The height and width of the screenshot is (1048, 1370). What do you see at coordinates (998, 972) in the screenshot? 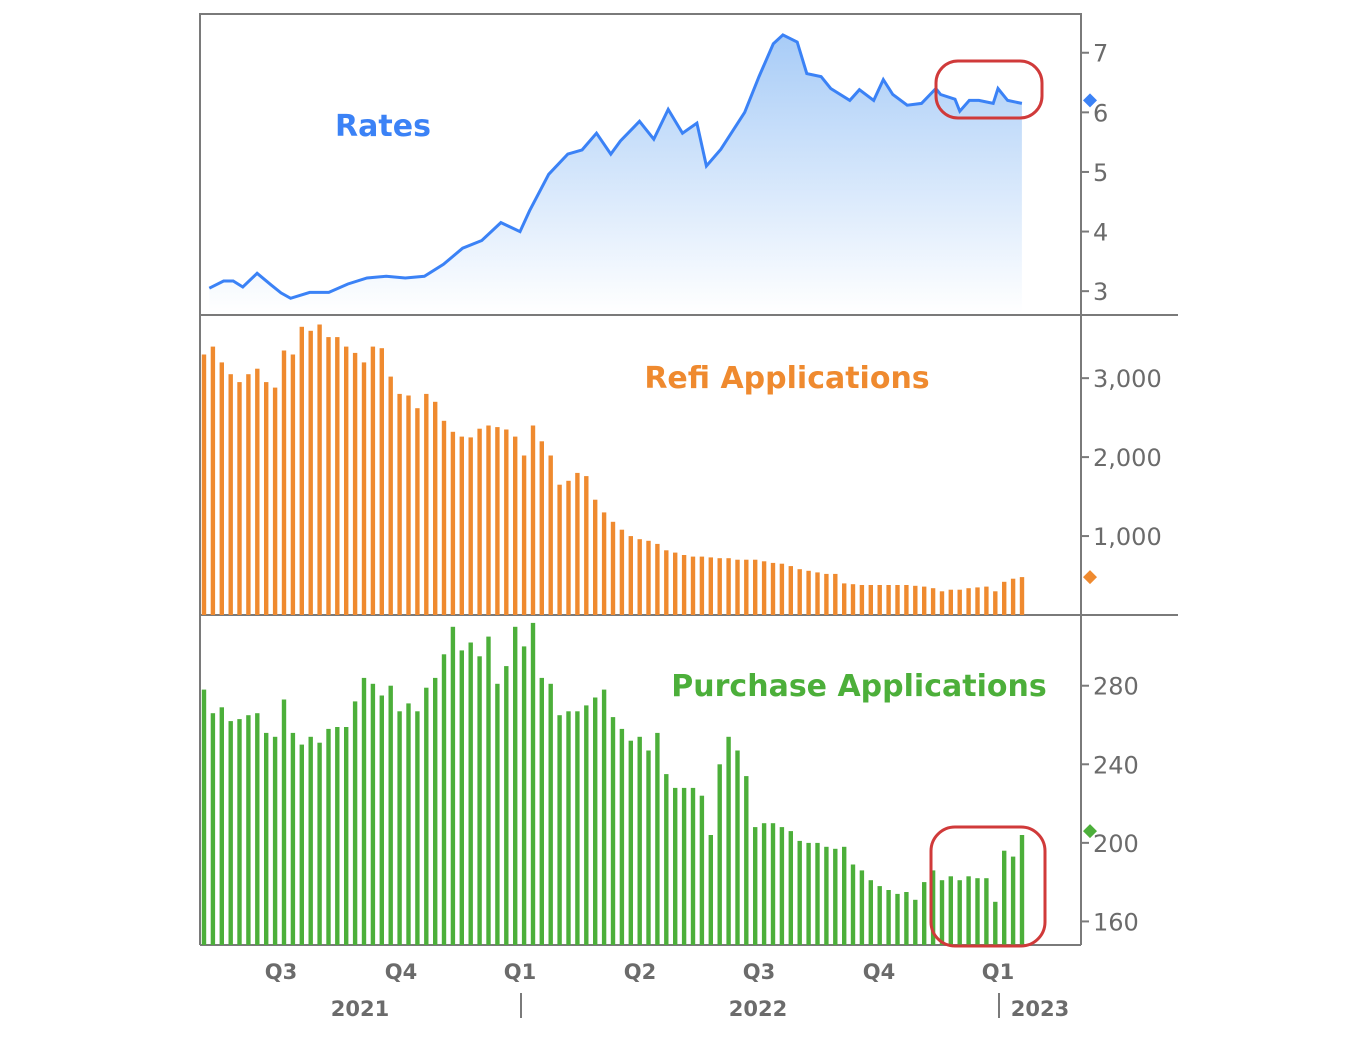
I see `x-tick-label: Q1` at bounding box center [998, 972].